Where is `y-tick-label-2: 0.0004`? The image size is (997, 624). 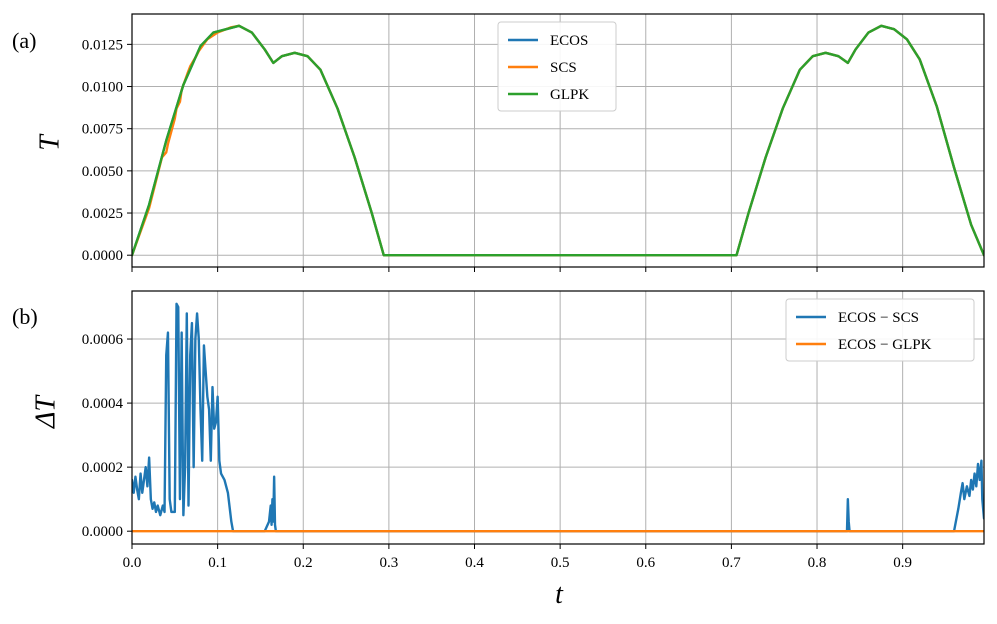 y-tick-label-2: 0.0004 is located at coordinates (103, 404).